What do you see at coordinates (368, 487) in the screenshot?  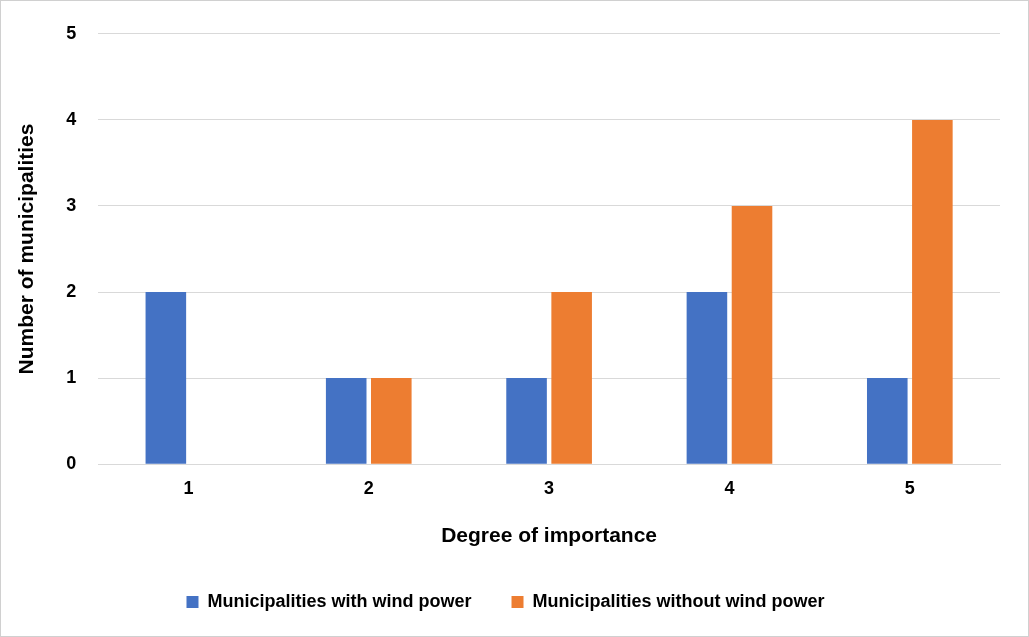 I see `x-tick-label: 2` at bounding box center [368, 487].